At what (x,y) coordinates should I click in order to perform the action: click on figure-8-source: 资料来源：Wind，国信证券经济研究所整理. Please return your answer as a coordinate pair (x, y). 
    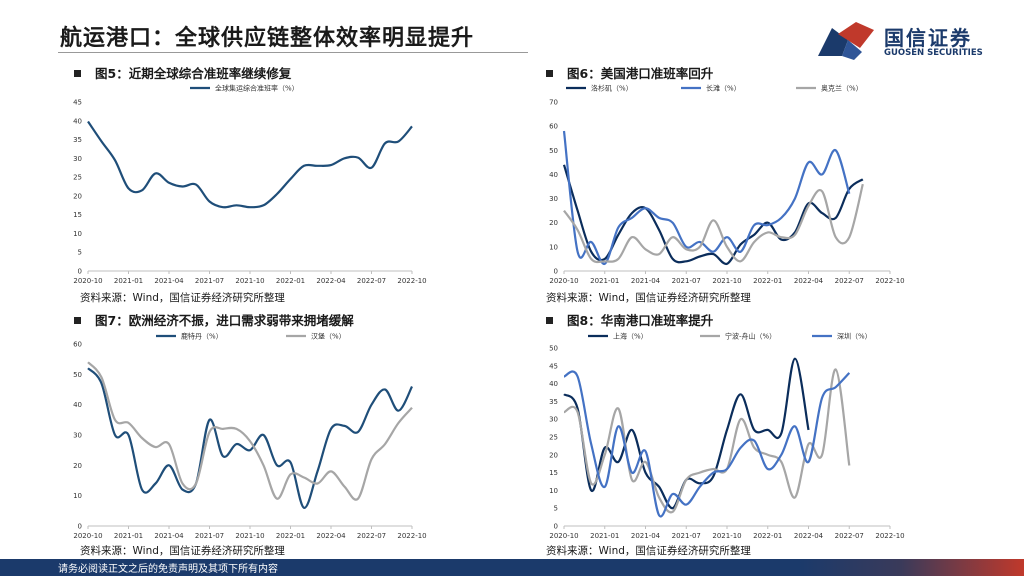
    Looking at the image, I should click on (648, 551).